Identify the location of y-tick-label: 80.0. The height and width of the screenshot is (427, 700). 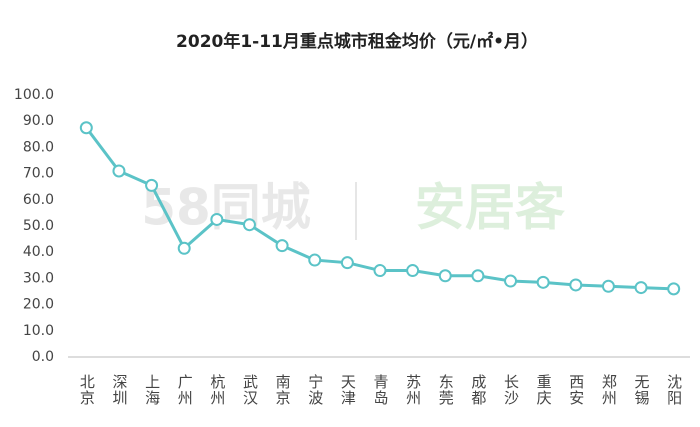
(38, 147).